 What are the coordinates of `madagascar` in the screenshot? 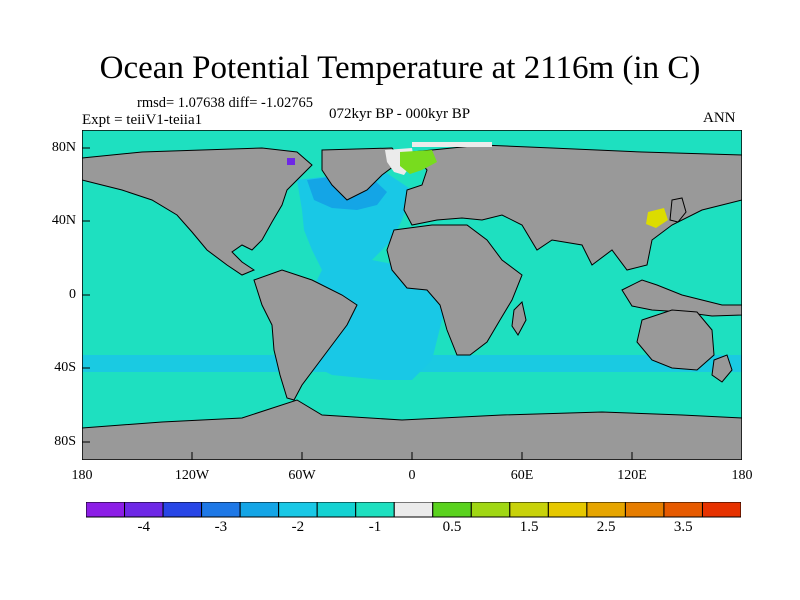 It's located at (519, 318).